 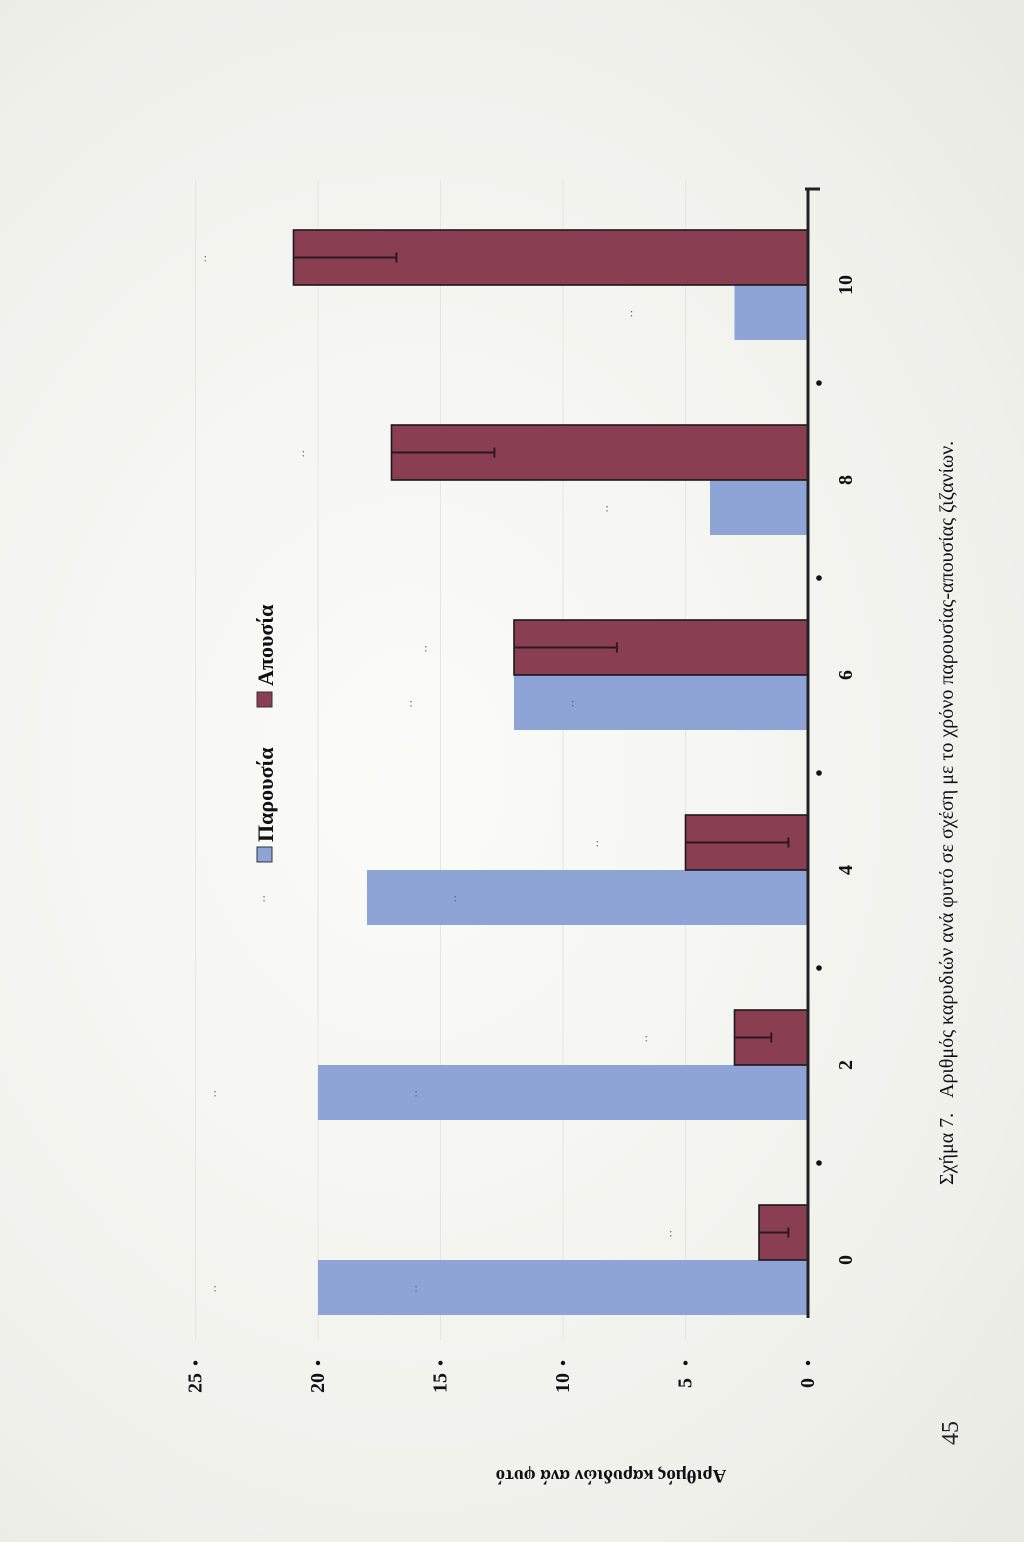 I want to click on category-label: 4, so click(x=846, y=870).